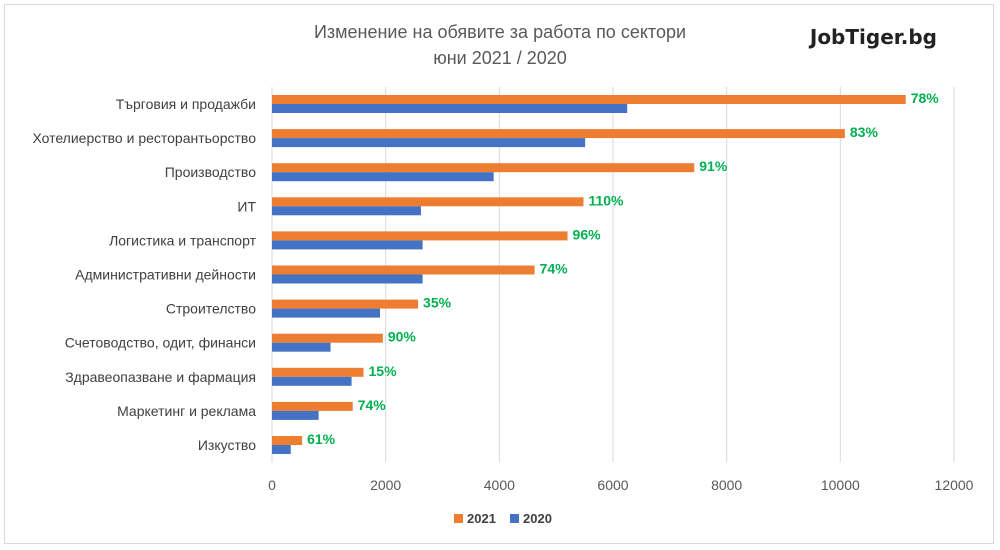  Describe the element at coordinates (500, 58) in the screenshot. I see `chart-subtitle: юни 2021 / 2020` at that location.